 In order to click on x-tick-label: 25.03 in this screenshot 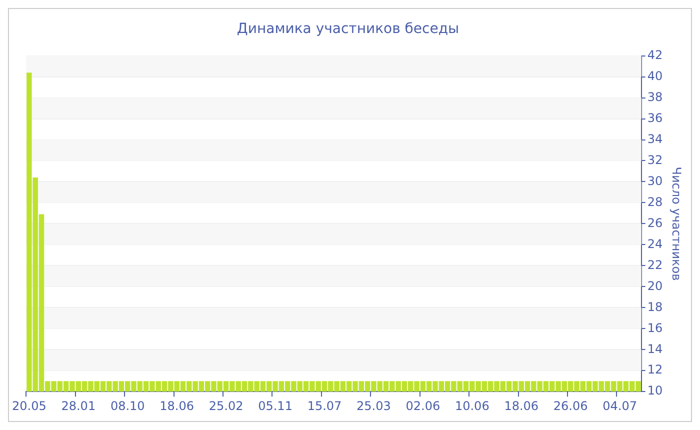, I will do `click(373, 405)`.